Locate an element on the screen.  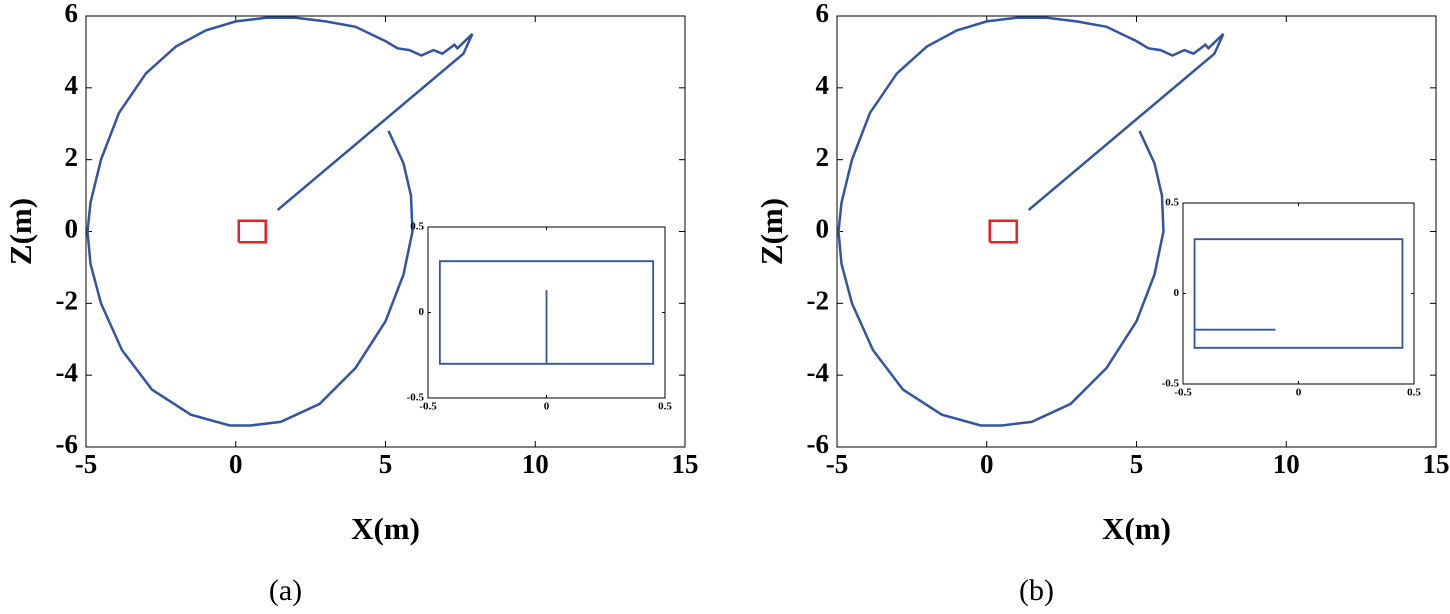
caption: (b) is located at coordinates (1036, 590).